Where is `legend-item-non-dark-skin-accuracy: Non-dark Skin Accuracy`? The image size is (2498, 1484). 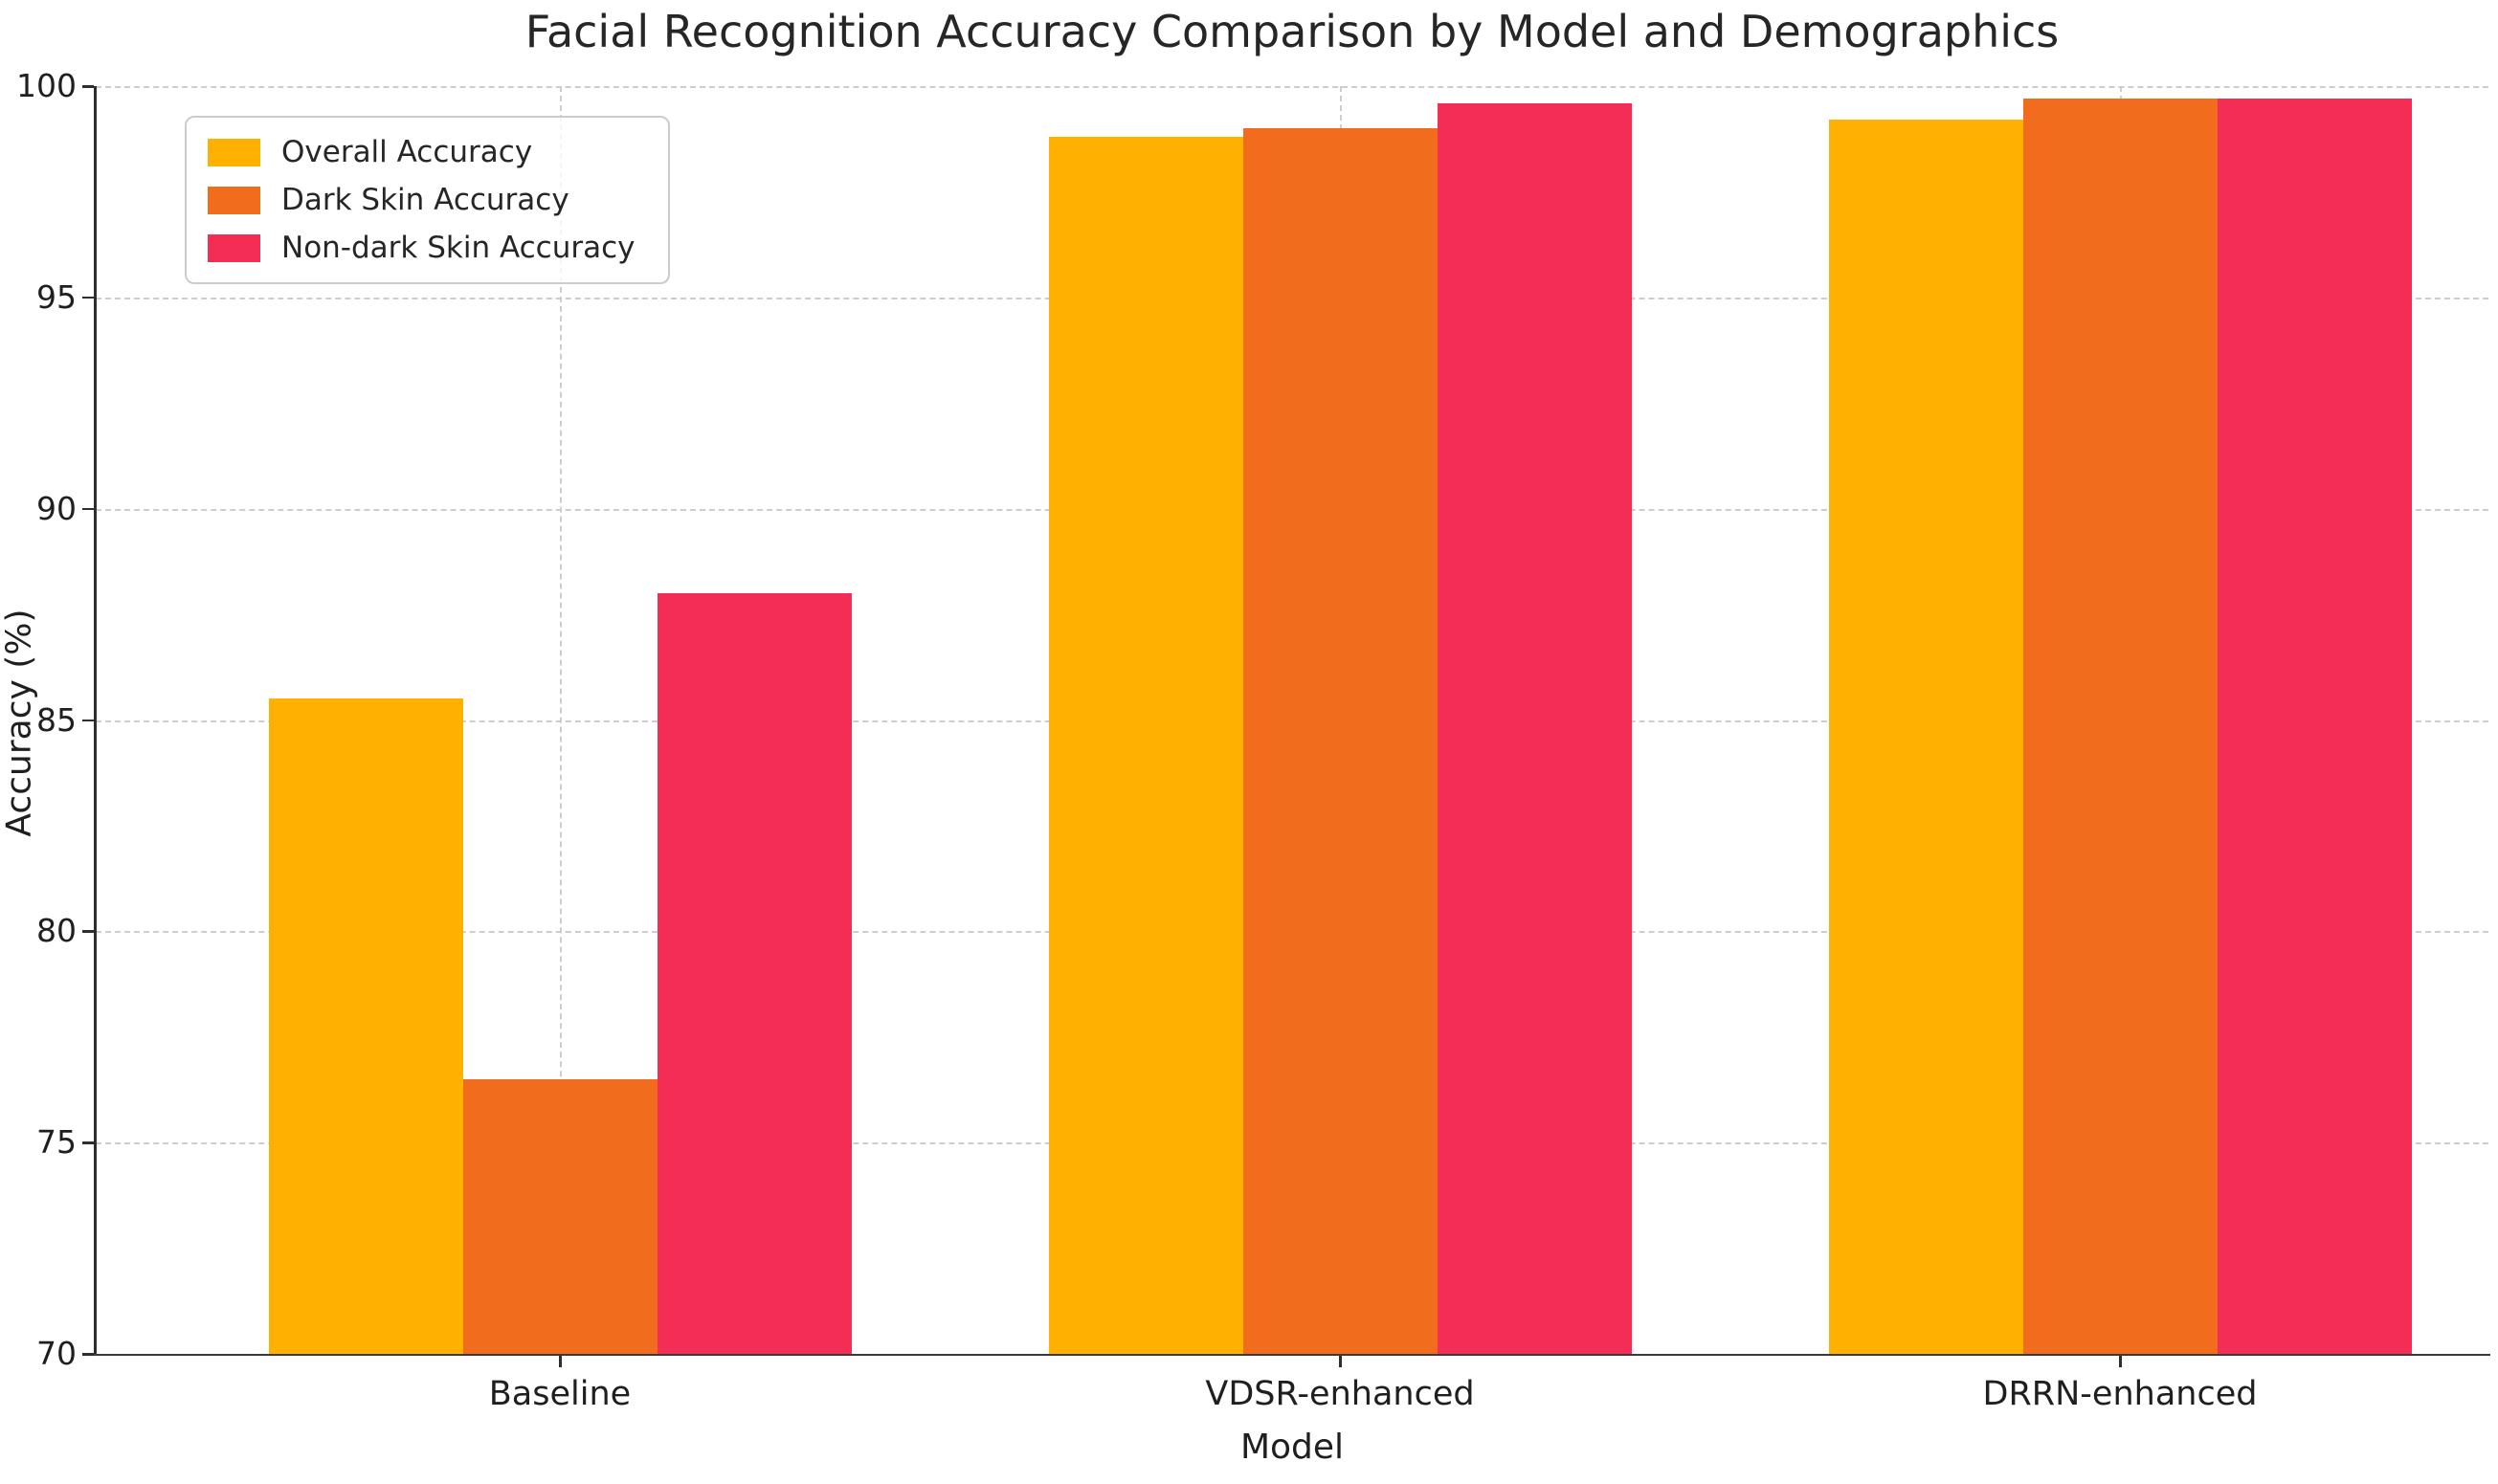
legend-item-non-dark-skin-accuracy: Non-dark Skin Accuracy is located at coordinates (422, 248).